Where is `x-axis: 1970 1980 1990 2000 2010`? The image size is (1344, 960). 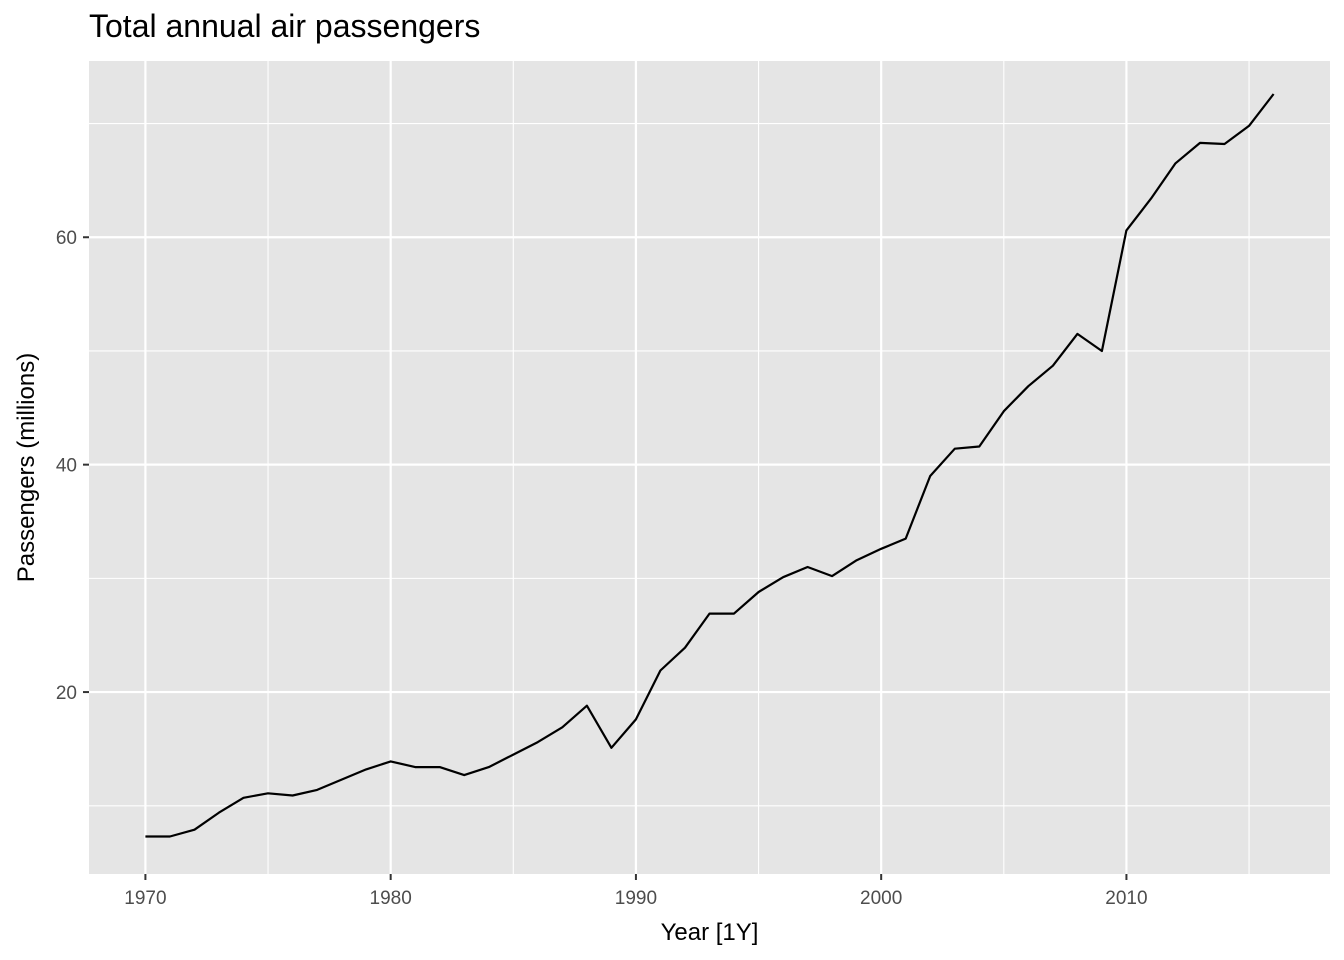 x-axis: 1970 1980 1990 2000 2010 is located at coordinates (636, 891).